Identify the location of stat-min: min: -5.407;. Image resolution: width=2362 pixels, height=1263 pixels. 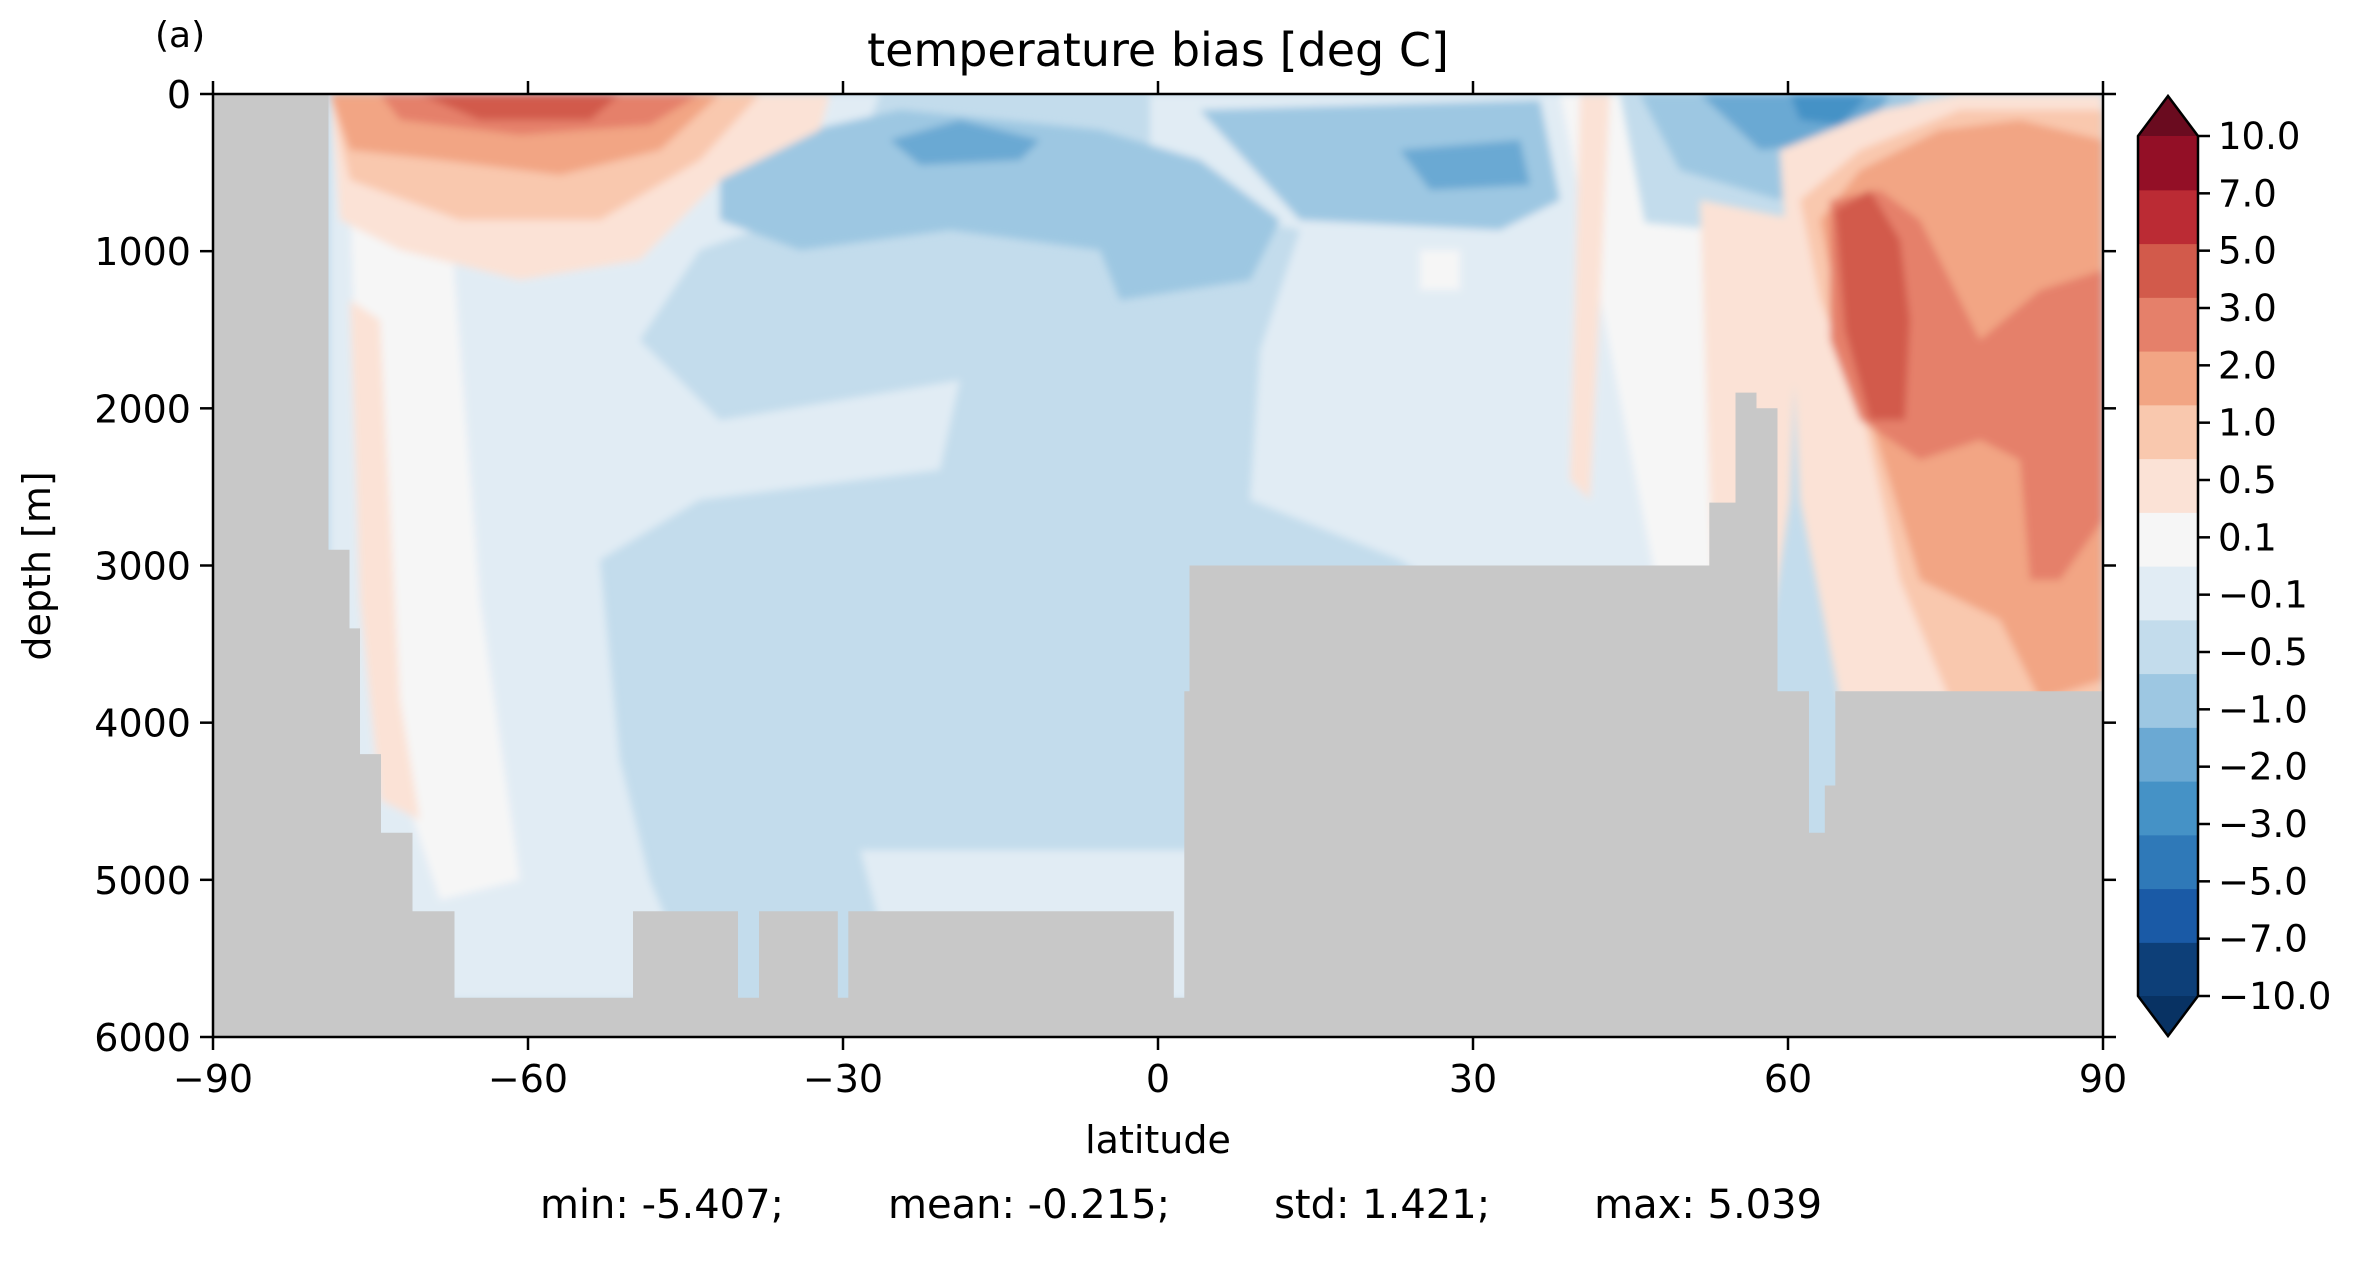
(662, 1205).